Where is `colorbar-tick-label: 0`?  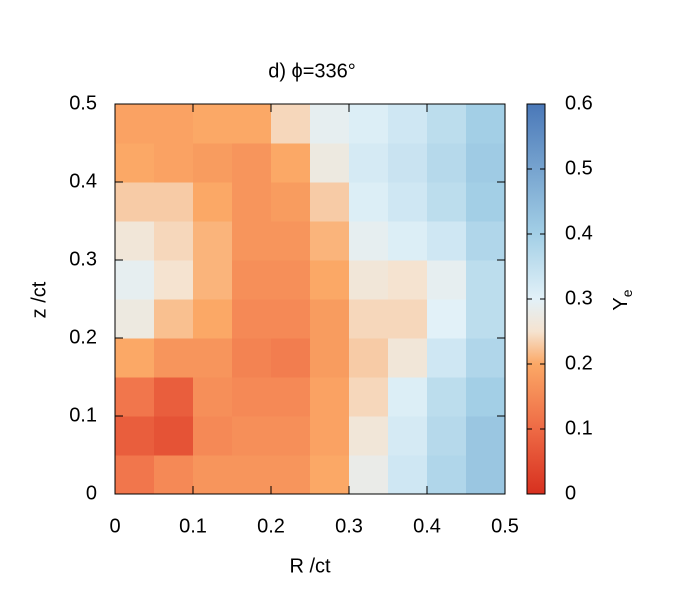 colorbar-tick-label: 0 is located at coordinates (570, 493).